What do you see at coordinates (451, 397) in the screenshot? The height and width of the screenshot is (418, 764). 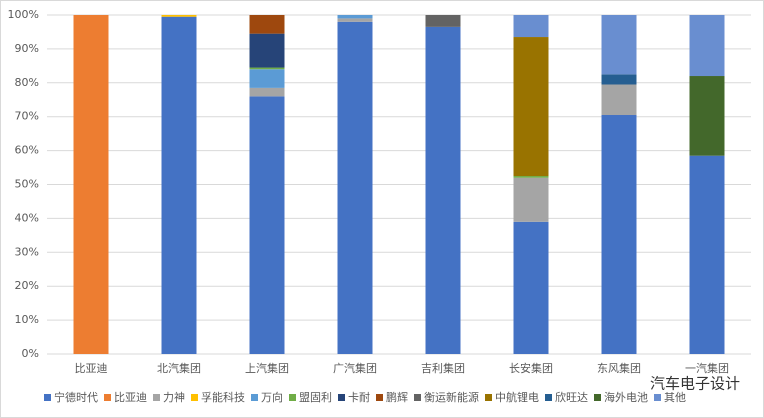 I see `legend-label: 衡运新能源` at bounding box center [451, 397].